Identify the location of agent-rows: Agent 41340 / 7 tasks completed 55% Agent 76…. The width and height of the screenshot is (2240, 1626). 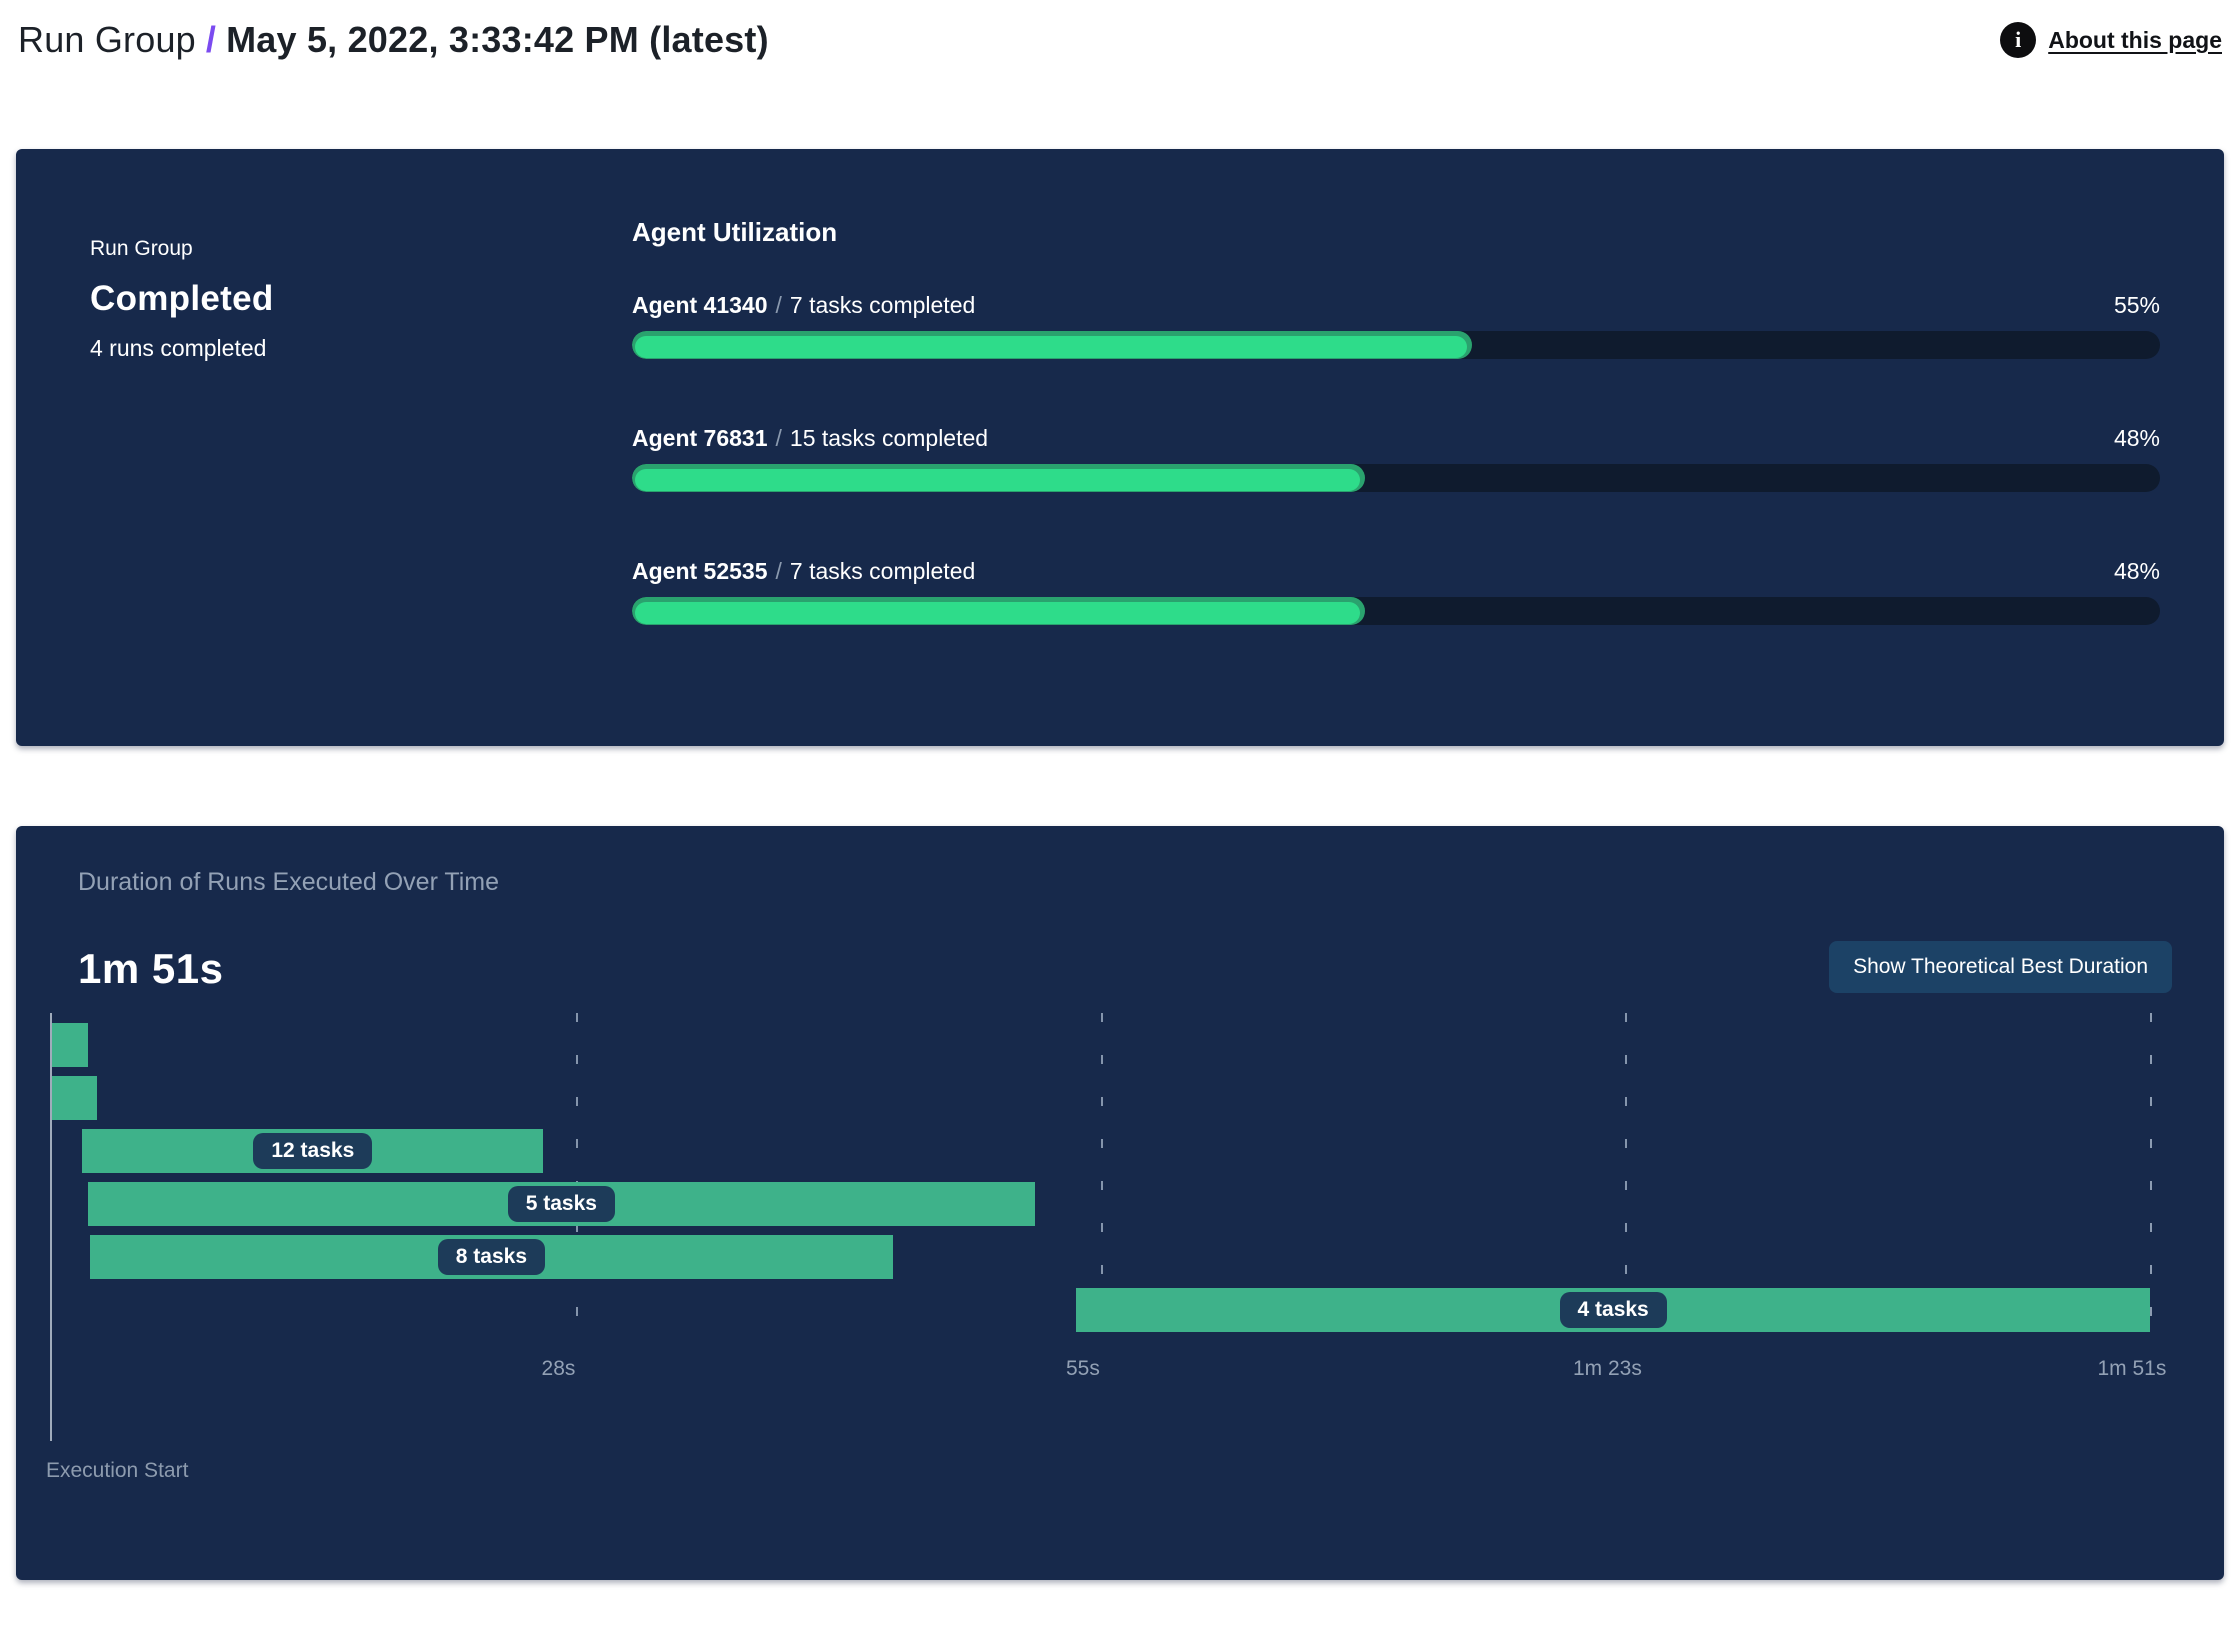
(1396, 458).